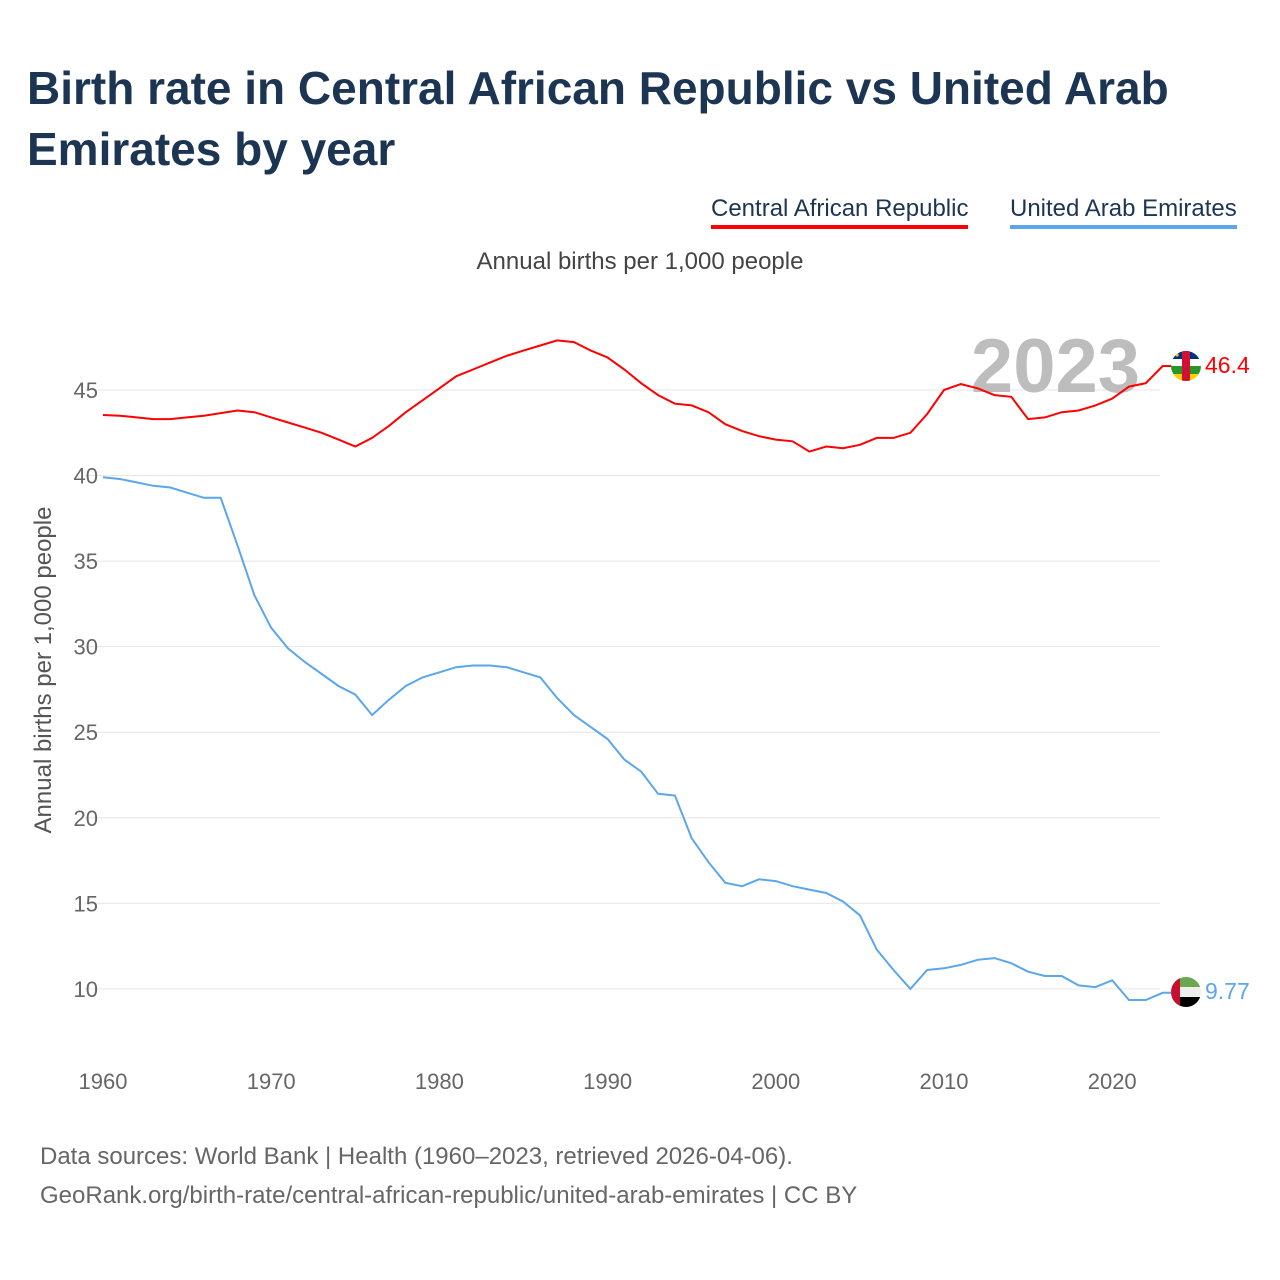 This screenshot has width=1280, height=1280. I want to click on y-tick-label: 25, so click(86, 732).